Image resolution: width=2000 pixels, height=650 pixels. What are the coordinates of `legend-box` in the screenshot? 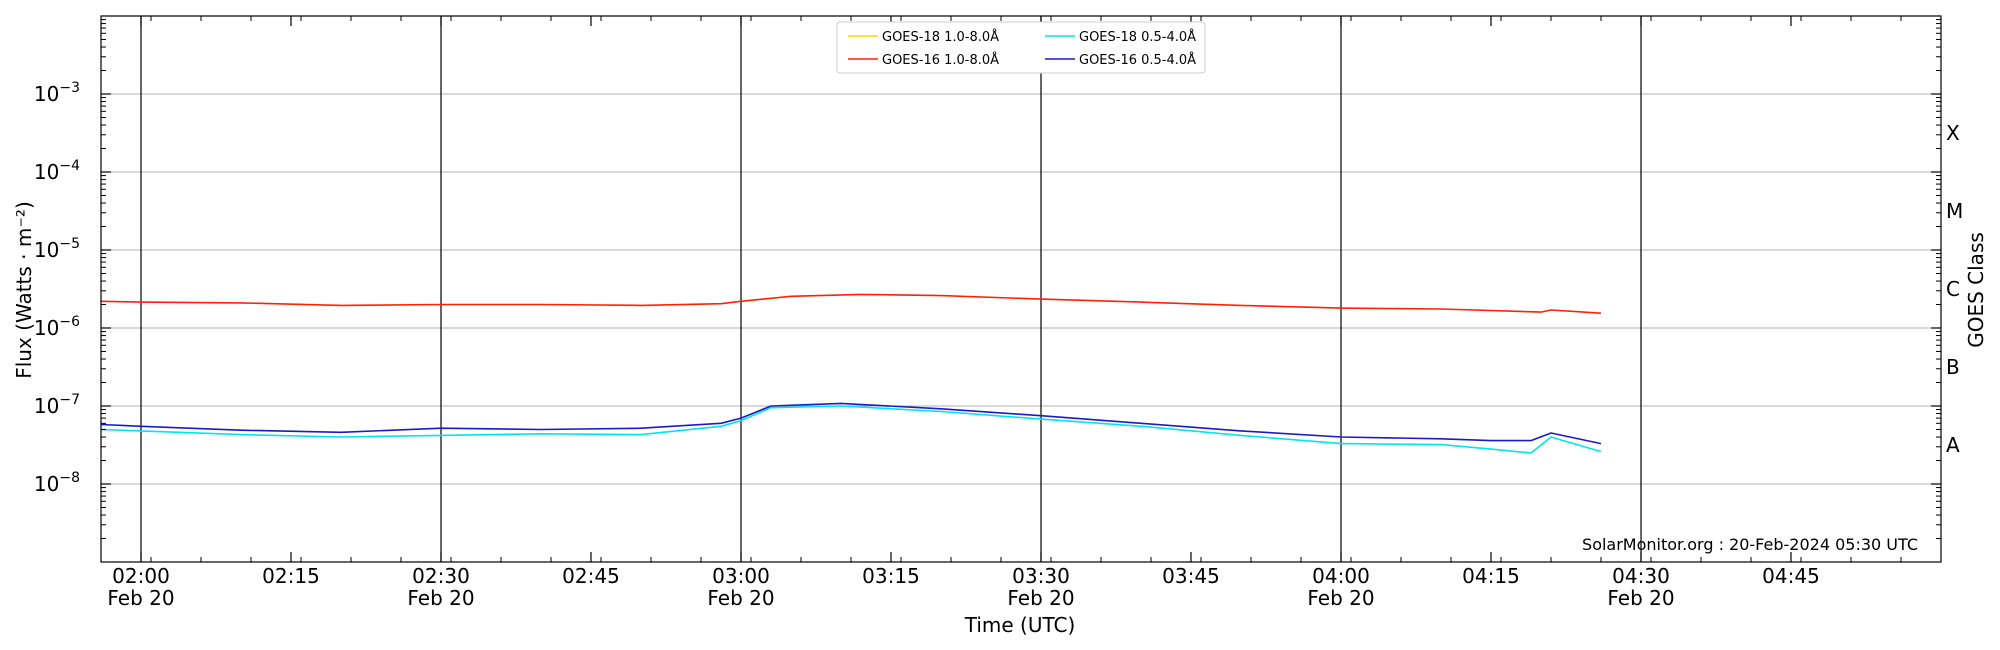 It's located at (1021, 47).